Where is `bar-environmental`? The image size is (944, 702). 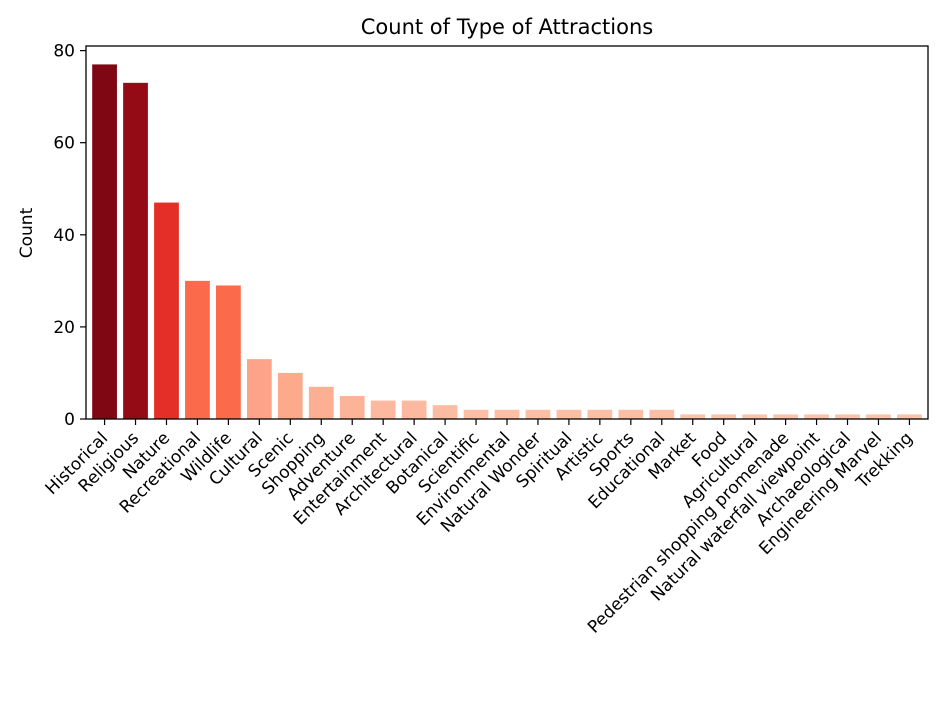
bar-environmental is located at coordinates (507, 414).